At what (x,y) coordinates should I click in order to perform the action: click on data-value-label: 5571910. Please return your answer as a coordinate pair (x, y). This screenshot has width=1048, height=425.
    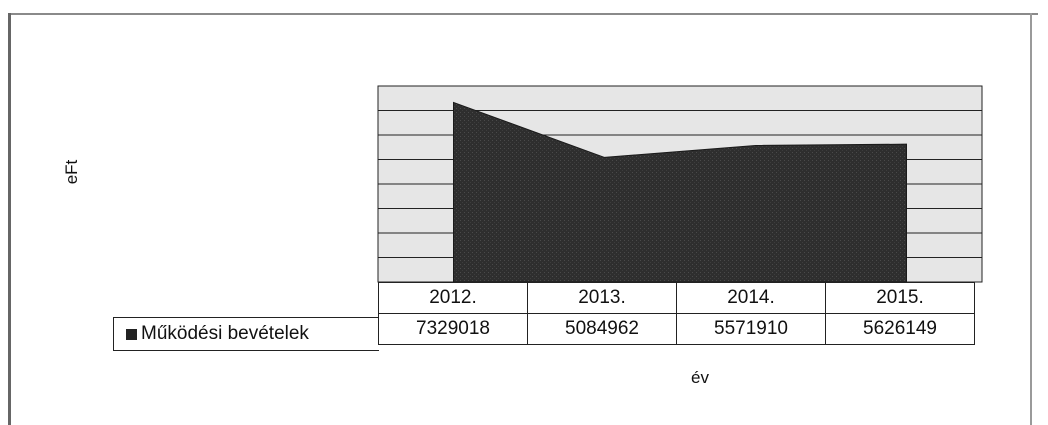
    Looking at the image, I should click on (751, 329).